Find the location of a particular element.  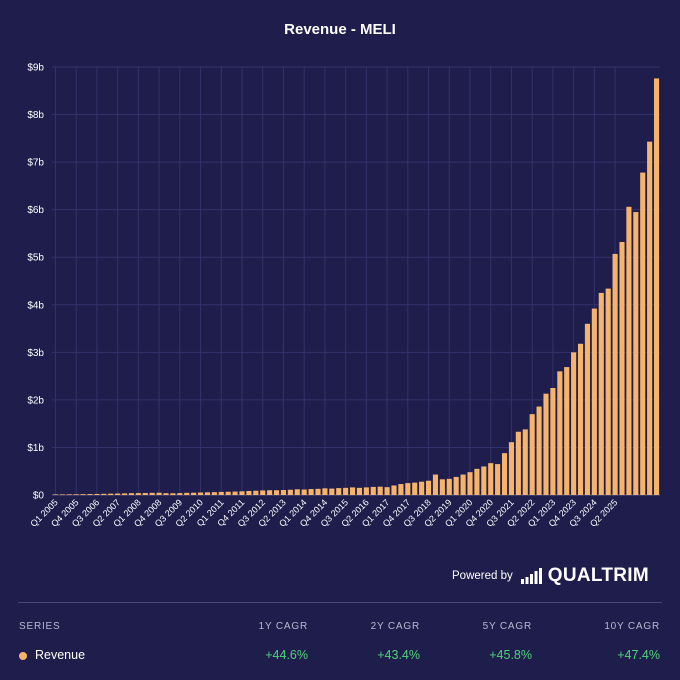

cagr-10y-value: +47.4% is located at coordinates (638, 655).